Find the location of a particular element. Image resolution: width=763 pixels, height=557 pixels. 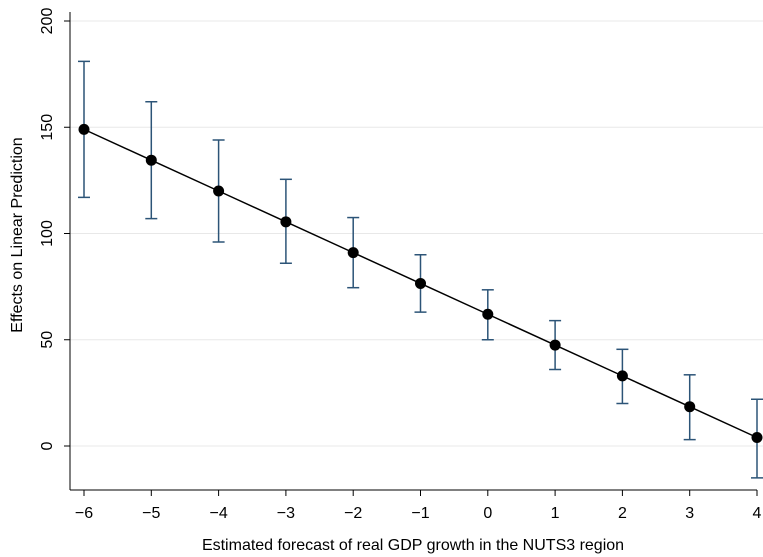

y-tick-label: 100 is located at coordinates (47, 233).